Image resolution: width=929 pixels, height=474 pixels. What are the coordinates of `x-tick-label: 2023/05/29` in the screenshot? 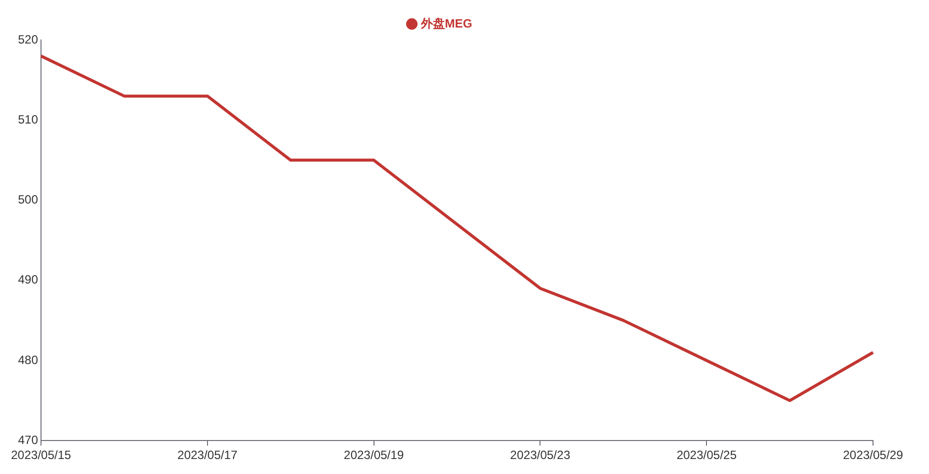 It's located at (873, 455).